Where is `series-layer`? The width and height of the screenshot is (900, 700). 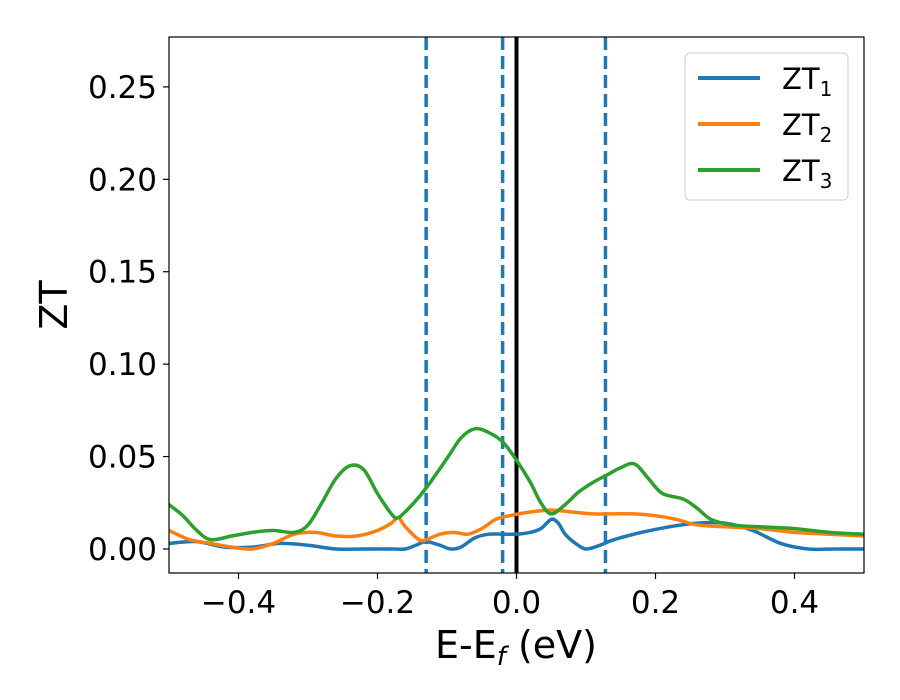
series-layer is located at coordinates (516, 489).